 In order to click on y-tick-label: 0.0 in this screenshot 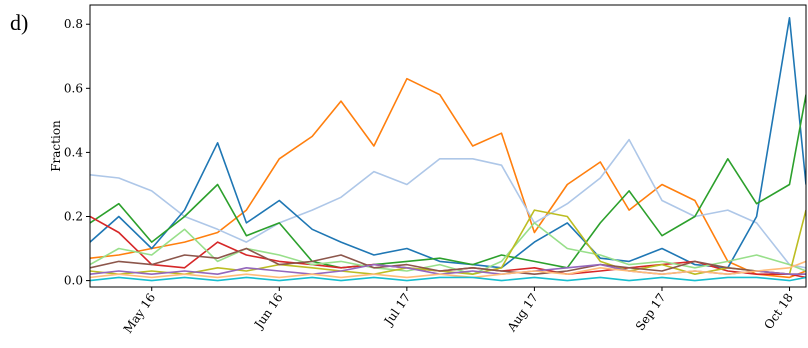, I will do `click(73, 281)`.